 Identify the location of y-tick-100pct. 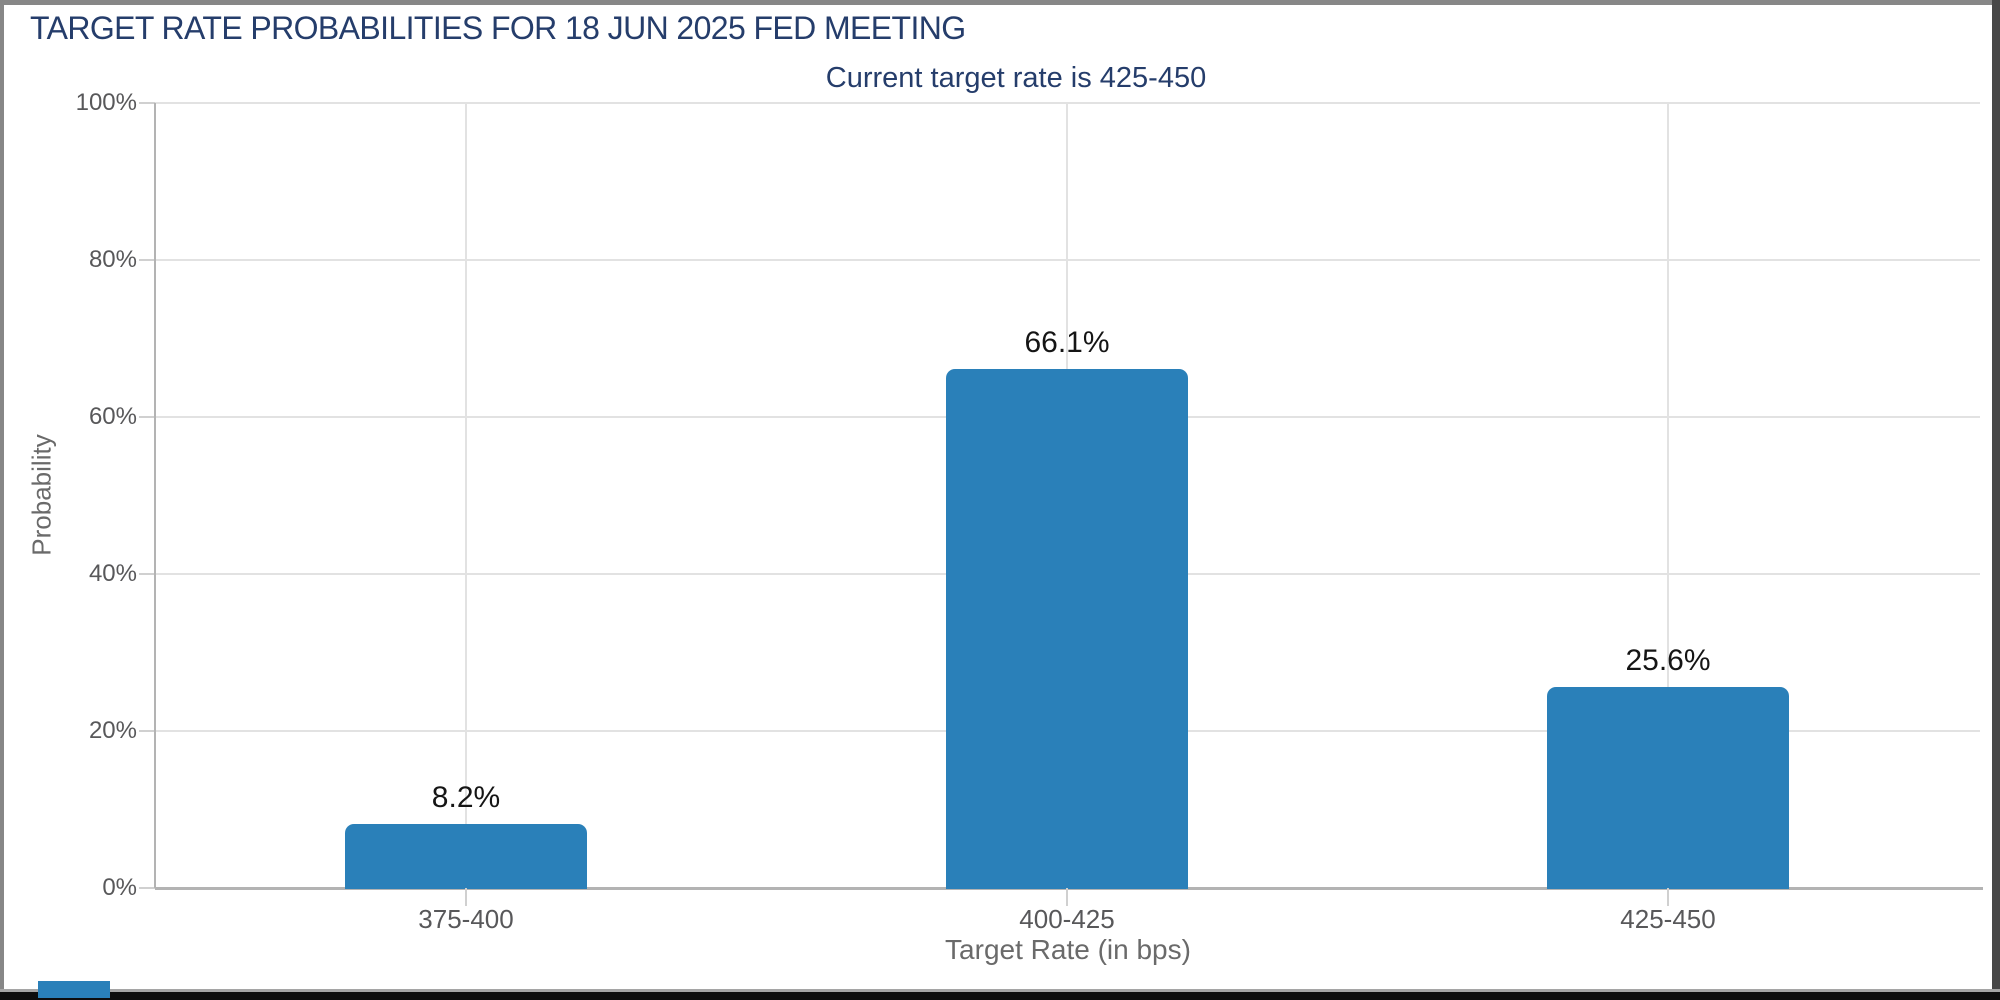
(147, 103).